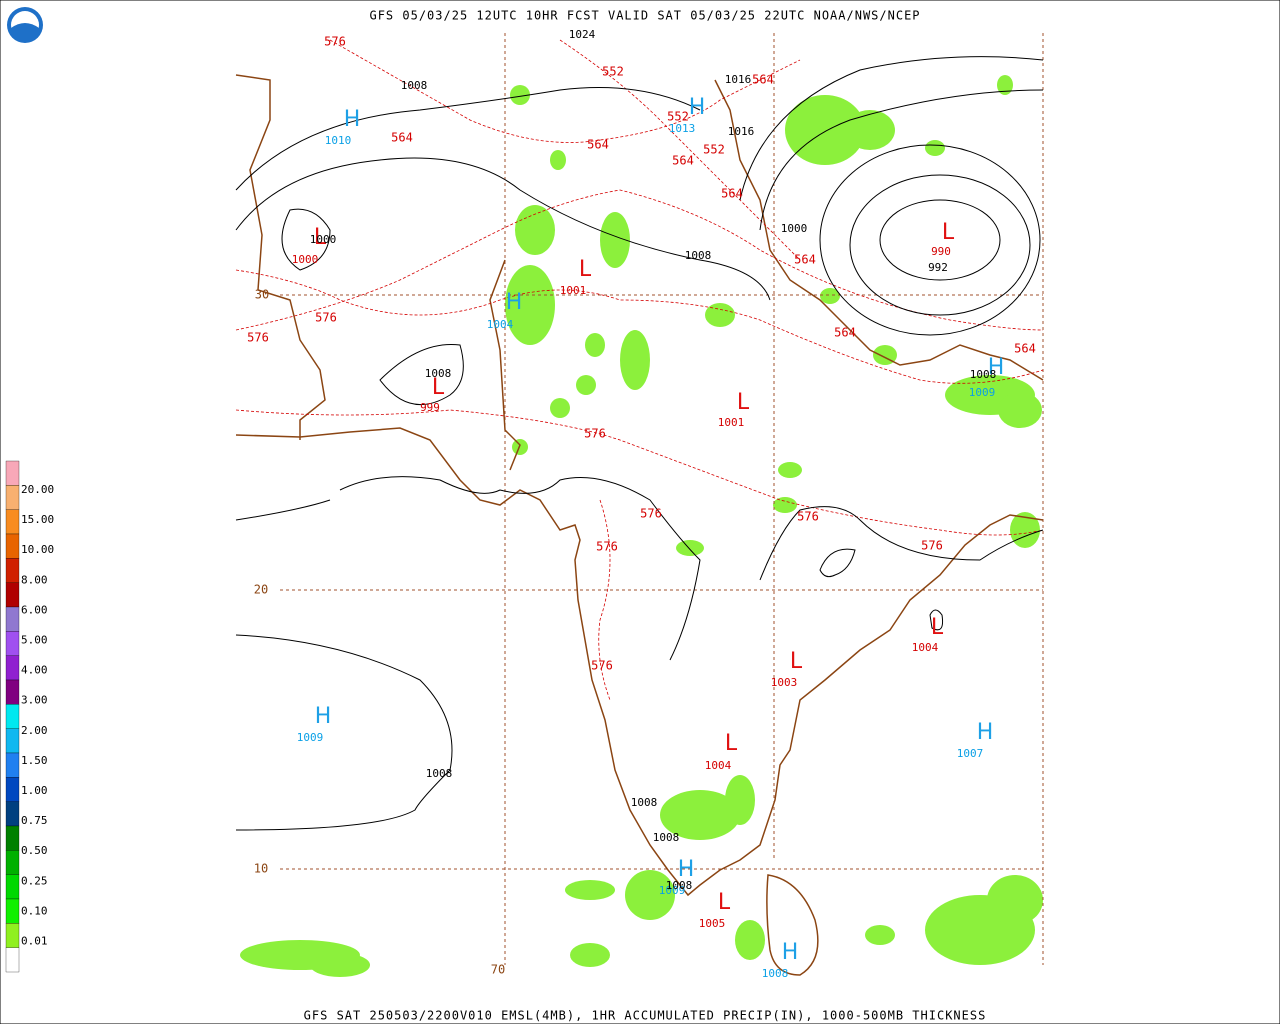 This screenshot has height=1024, width=1280. What do you see at coordinates (970, 753) in the screenshot?
I see `pressure-value: 1007` at bounding box center [970, 753].